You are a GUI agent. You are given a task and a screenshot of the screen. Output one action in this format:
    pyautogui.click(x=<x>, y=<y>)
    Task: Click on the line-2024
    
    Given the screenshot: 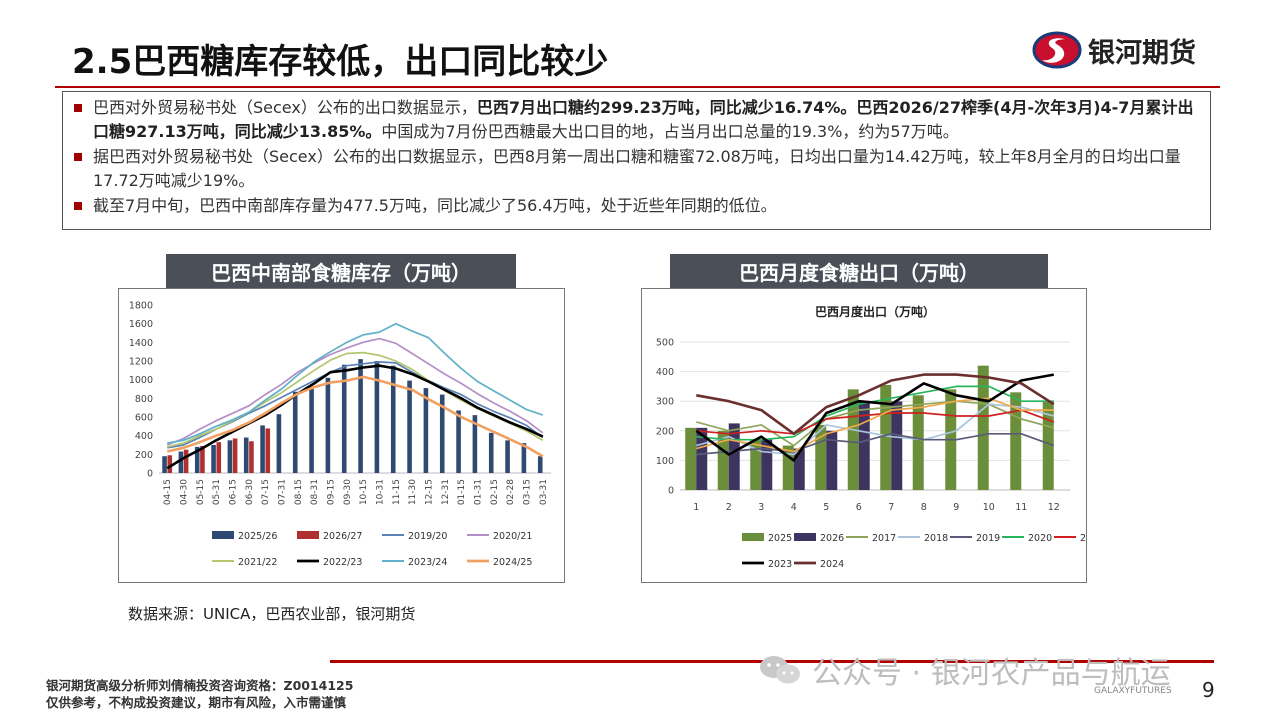 What is the action you would take?
    pyautogui.click(x=875, y=404)
    